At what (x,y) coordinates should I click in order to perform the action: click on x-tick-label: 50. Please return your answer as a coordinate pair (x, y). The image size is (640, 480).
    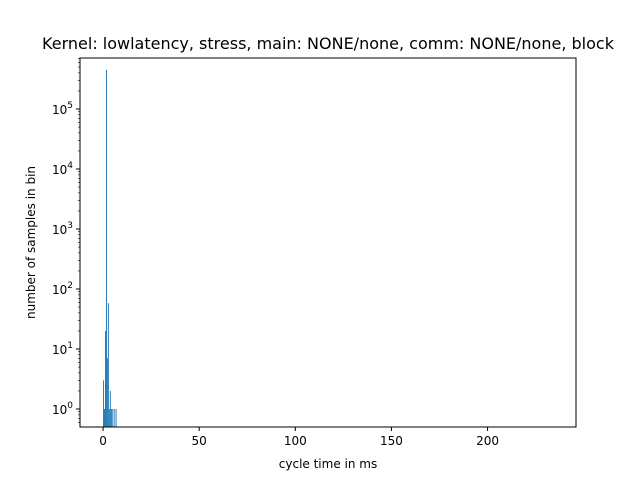
    Looking at the image, I should click on (199, 441).